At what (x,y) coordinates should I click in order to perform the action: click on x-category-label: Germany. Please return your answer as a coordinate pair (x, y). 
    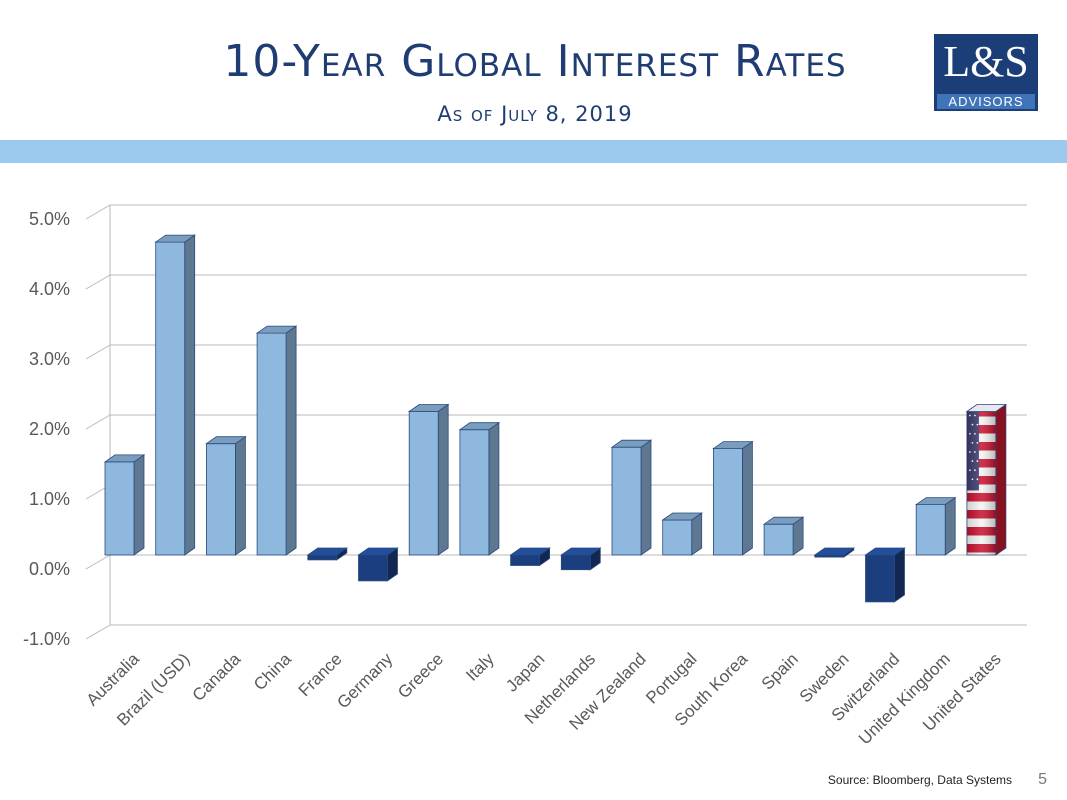
    Looking at the image, I should click on (364, 680).